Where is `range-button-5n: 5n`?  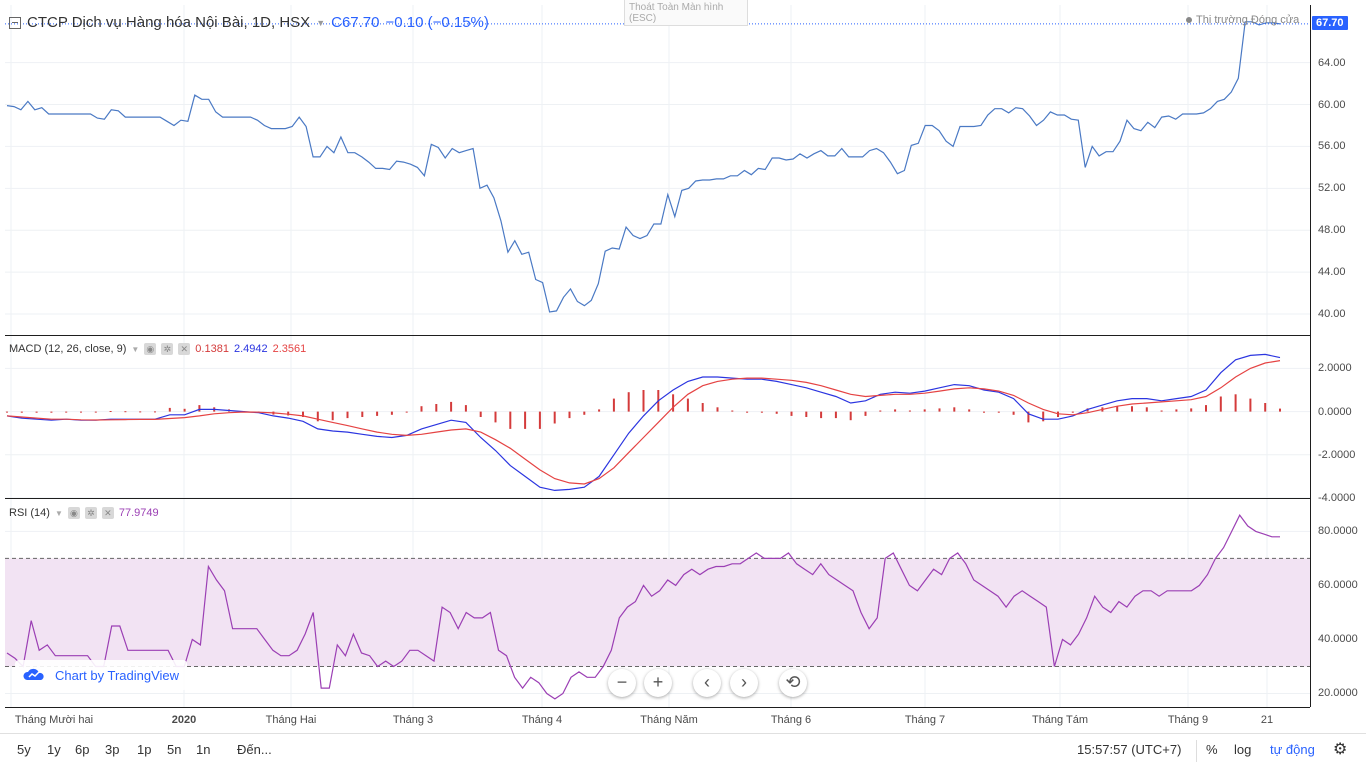 range-button-5n: 5n is located at coordinates (174, 749).